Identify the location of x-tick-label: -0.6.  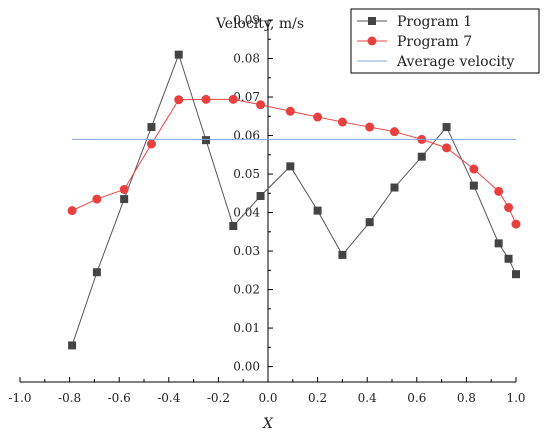
(119, 398).